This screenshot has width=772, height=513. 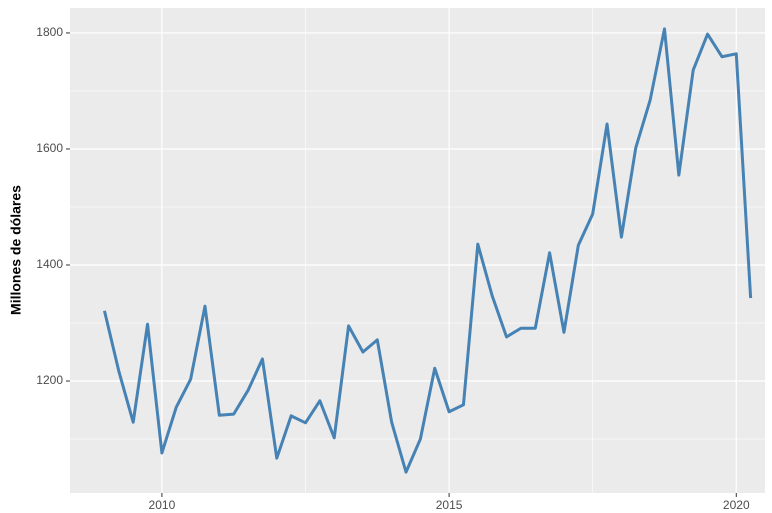 What do you see at coordinates (16, 250) in the screenshot?
I see `y-axis-label: Millones de dólares` at bounding box center [16, 250].